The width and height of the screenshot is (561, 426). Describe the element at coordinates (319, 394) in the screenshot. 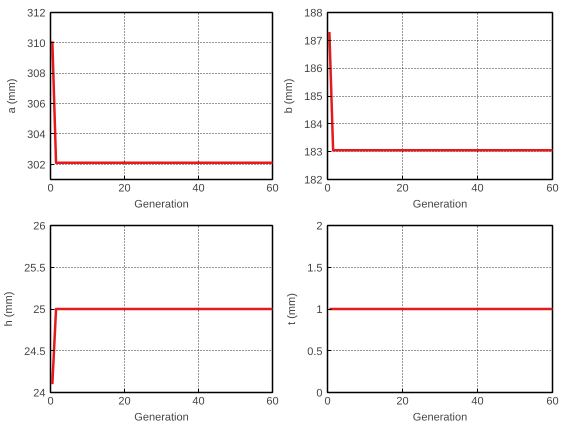

I see `y-tick-label: 0` at that location.